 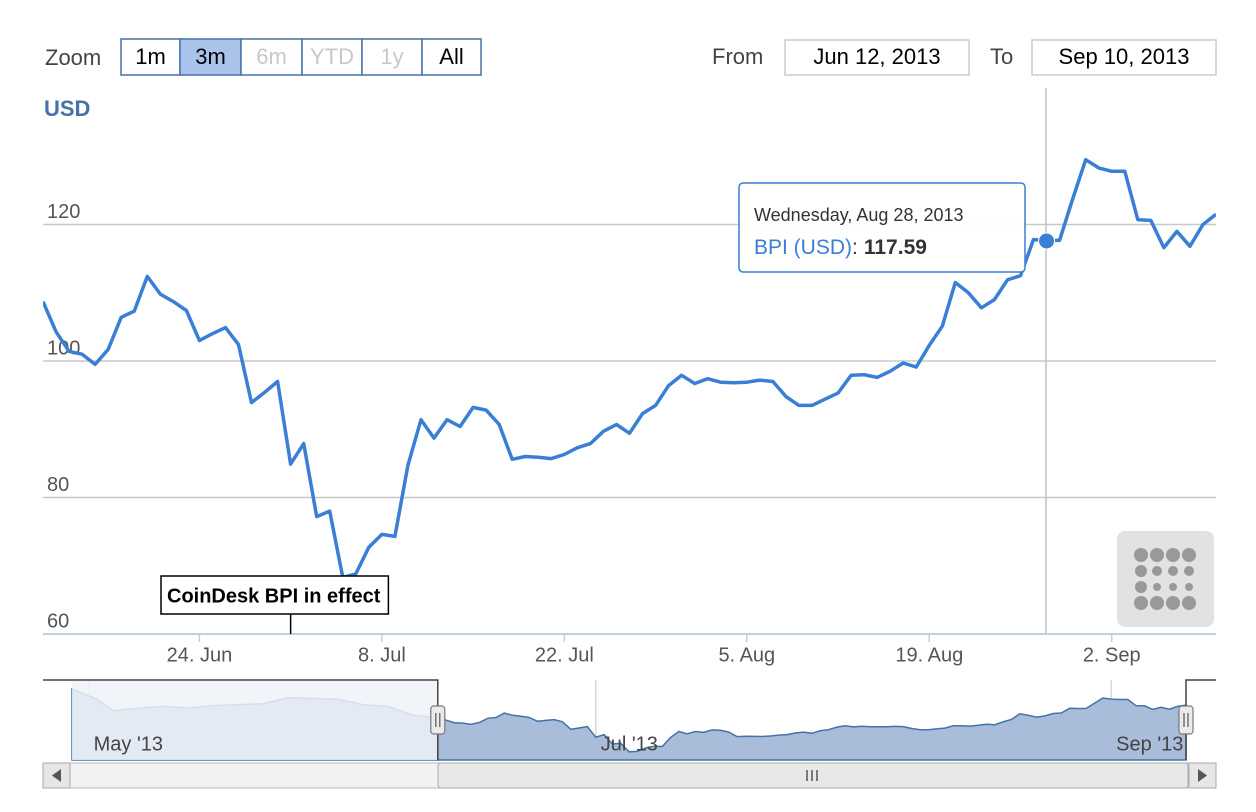 What do you see at coordinates (255, 720) in the screenshot?
I see `navigator-mask` at bounding box center [255, 720].